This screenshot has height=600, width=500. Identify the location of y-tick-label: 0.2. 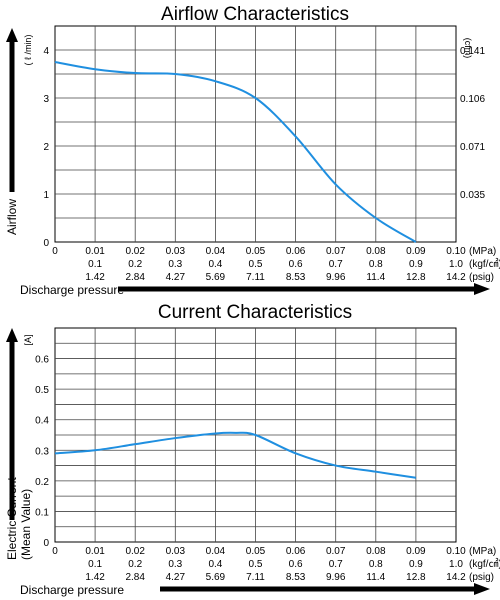
(42, 482).